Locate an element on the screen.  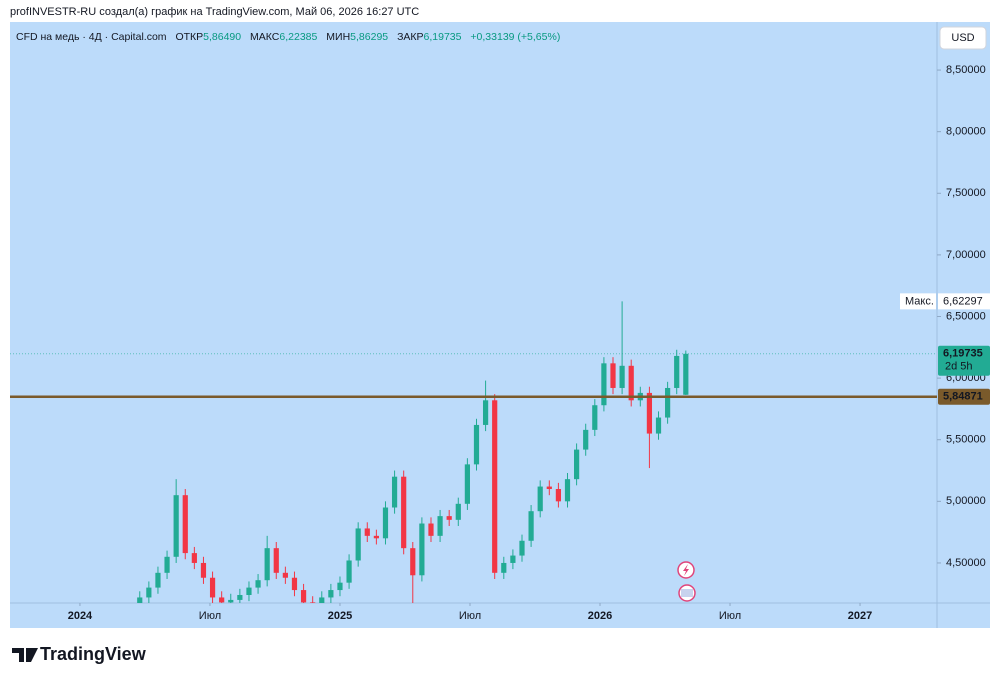
x-tick-label: 2026 is located at coordinates (600, 616).